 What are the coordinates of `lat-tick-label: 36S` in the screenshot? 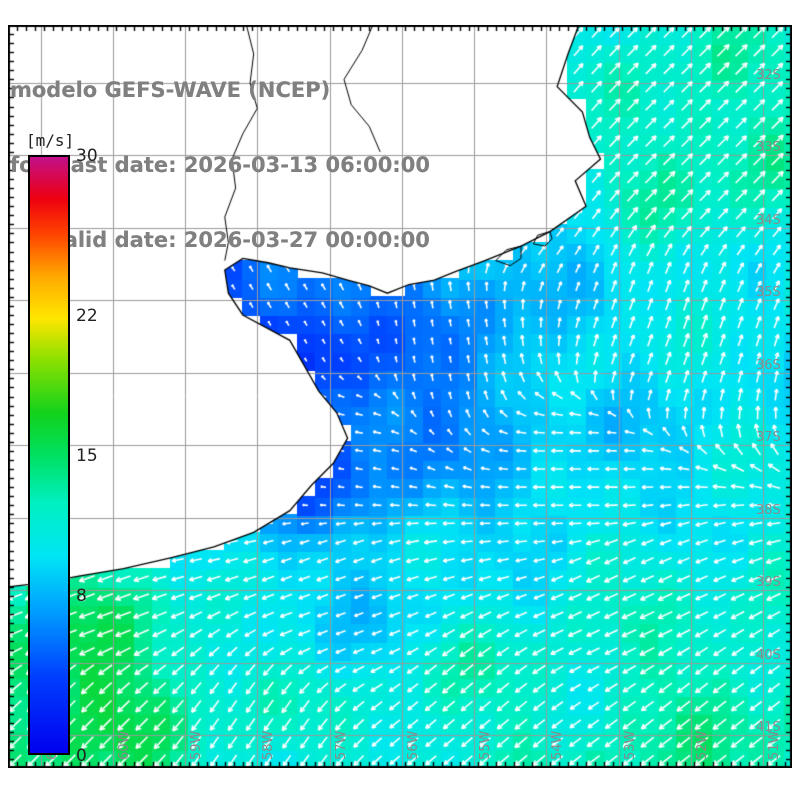 It's located at (768, 365).